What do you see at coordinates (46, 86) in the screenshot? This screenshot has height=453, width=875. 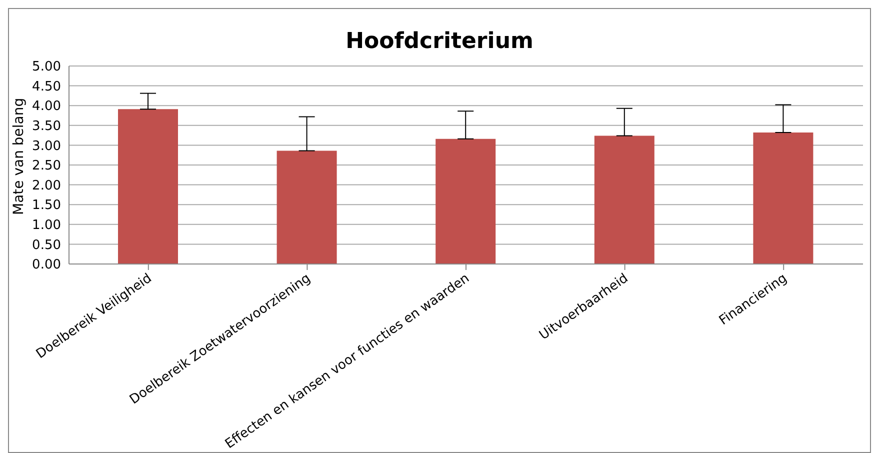 I see `y-tick-label: 4.50` at bounding box center [46, 86].